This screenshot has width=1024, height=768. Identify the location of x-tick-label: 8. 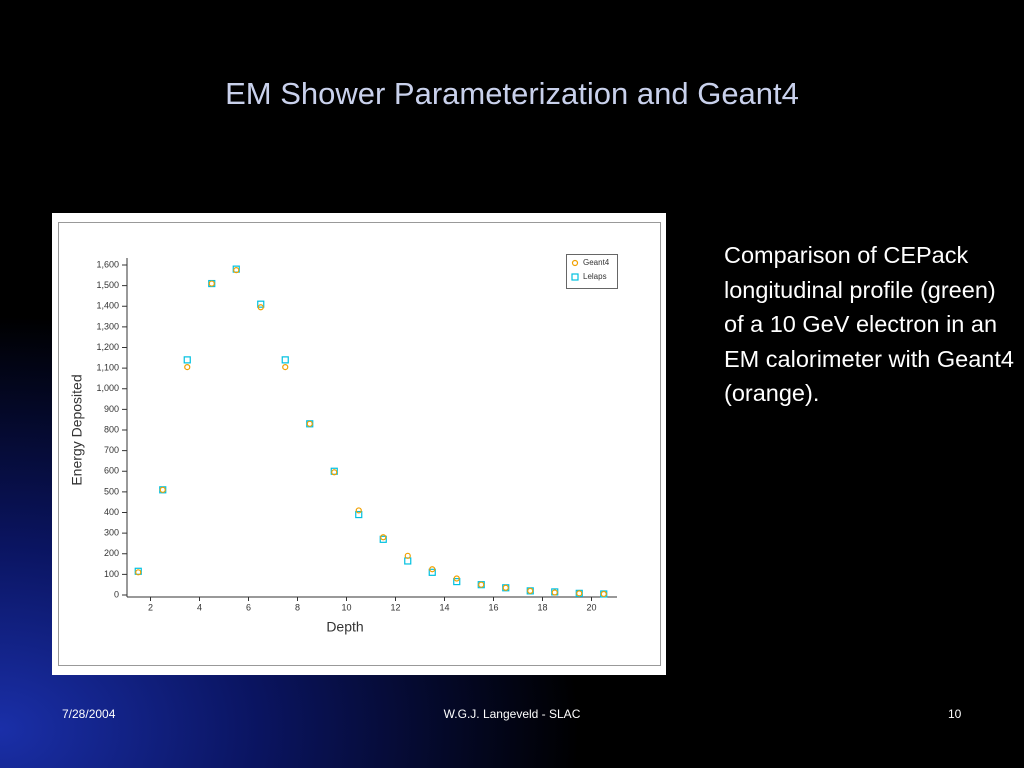
(297, 607).